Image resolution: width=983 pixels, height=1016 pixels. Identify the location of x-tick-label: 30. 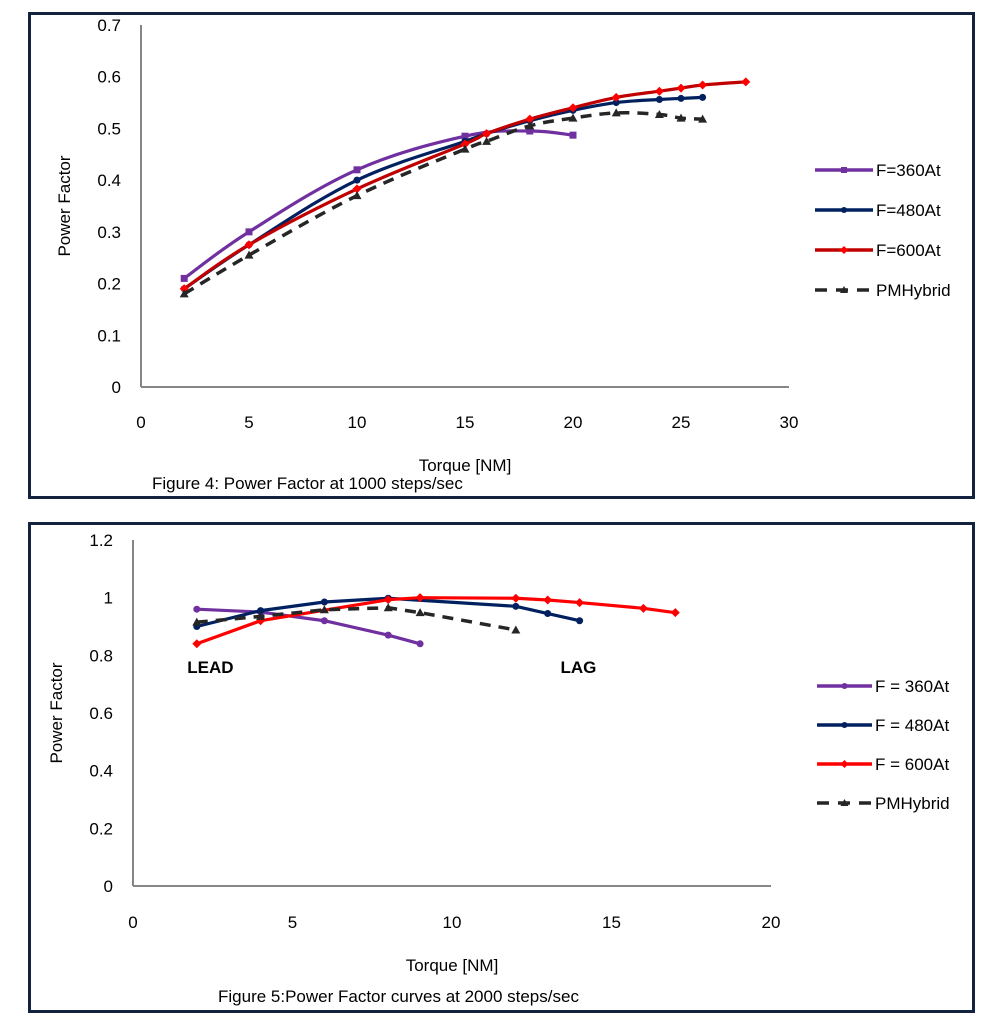
(789, 422).